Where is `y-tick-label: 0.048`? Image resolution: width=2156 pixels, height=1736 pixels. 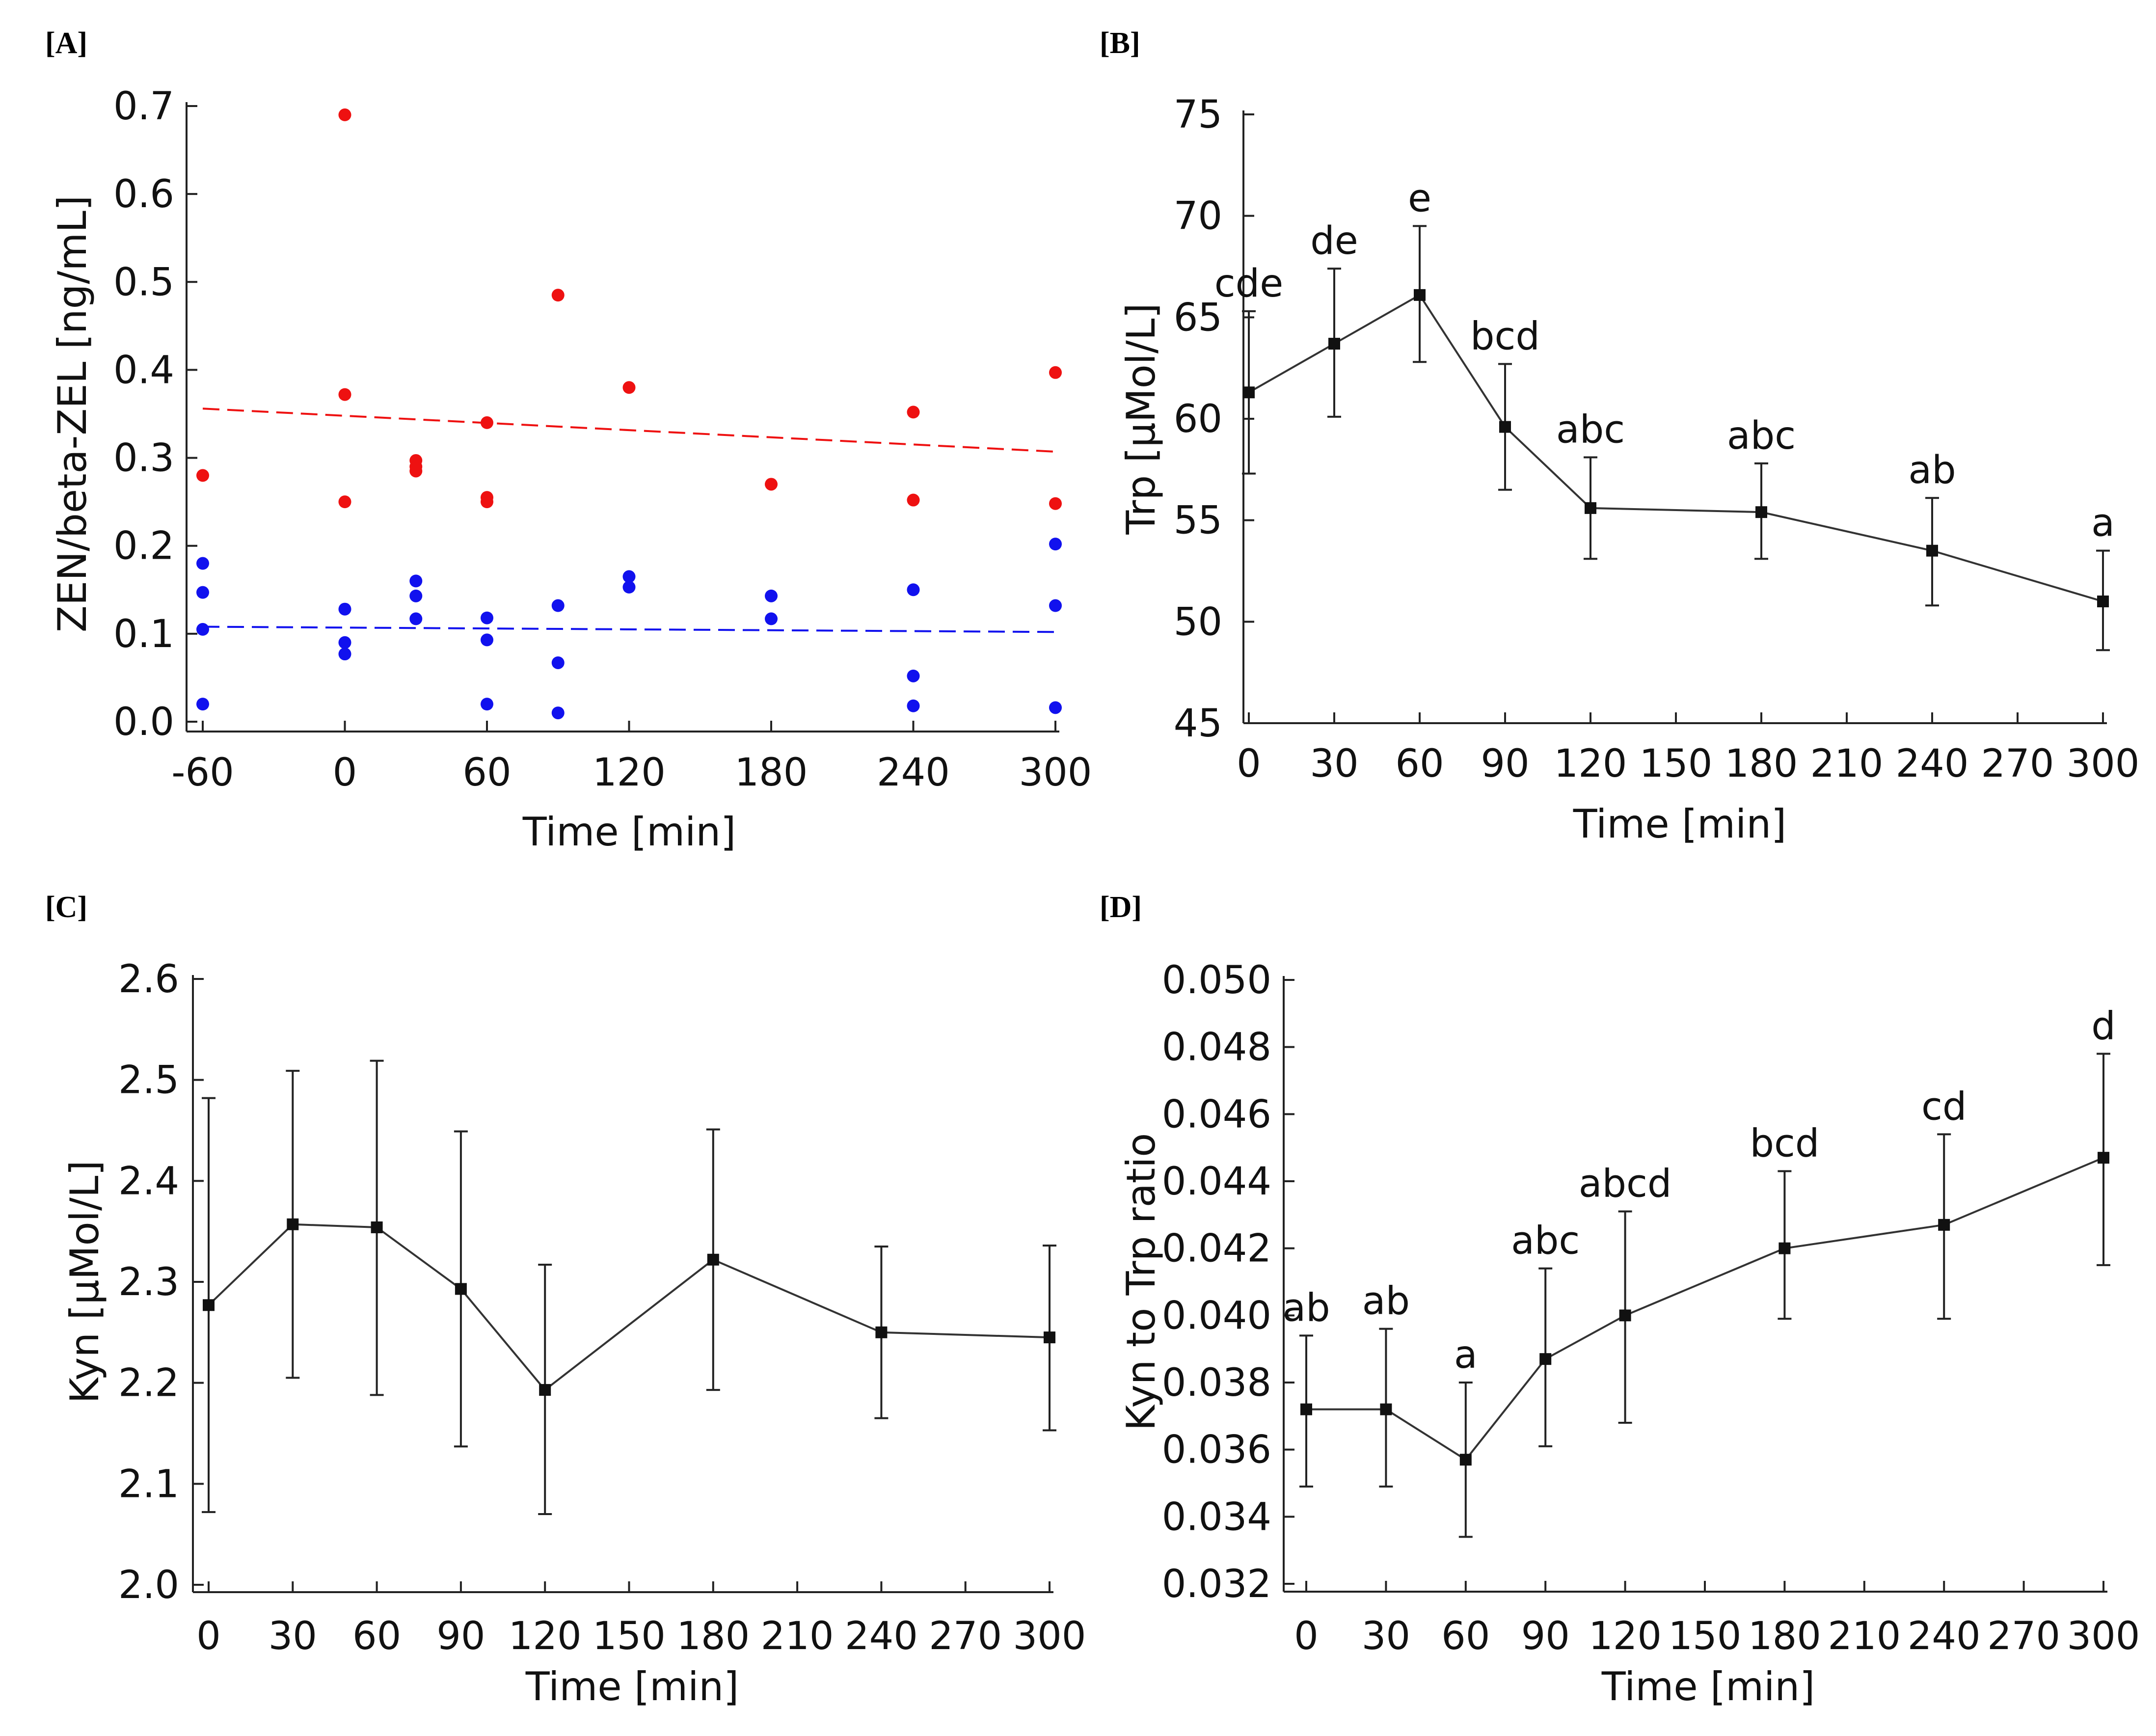
y-tick-label: 0.048 is located at coordinates (1217, 1048).